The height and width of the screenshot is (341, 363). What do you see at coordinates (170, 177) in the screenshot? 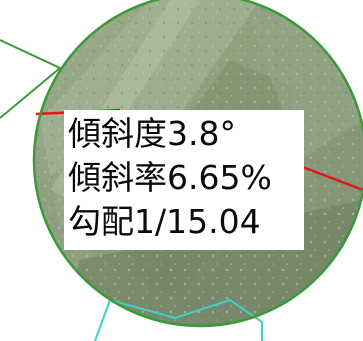
I see `slope-percent-label: 傾斜率6.65%` at bounding box center [170, 177].